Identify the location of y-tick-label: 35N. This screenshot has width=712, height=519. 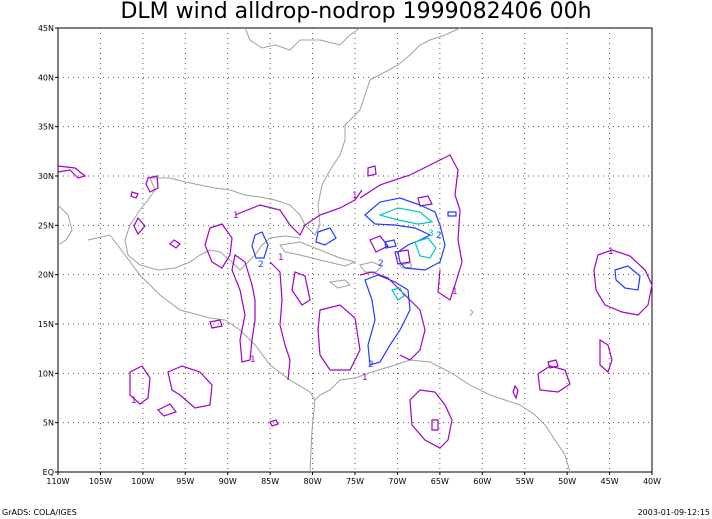
(46, 127).